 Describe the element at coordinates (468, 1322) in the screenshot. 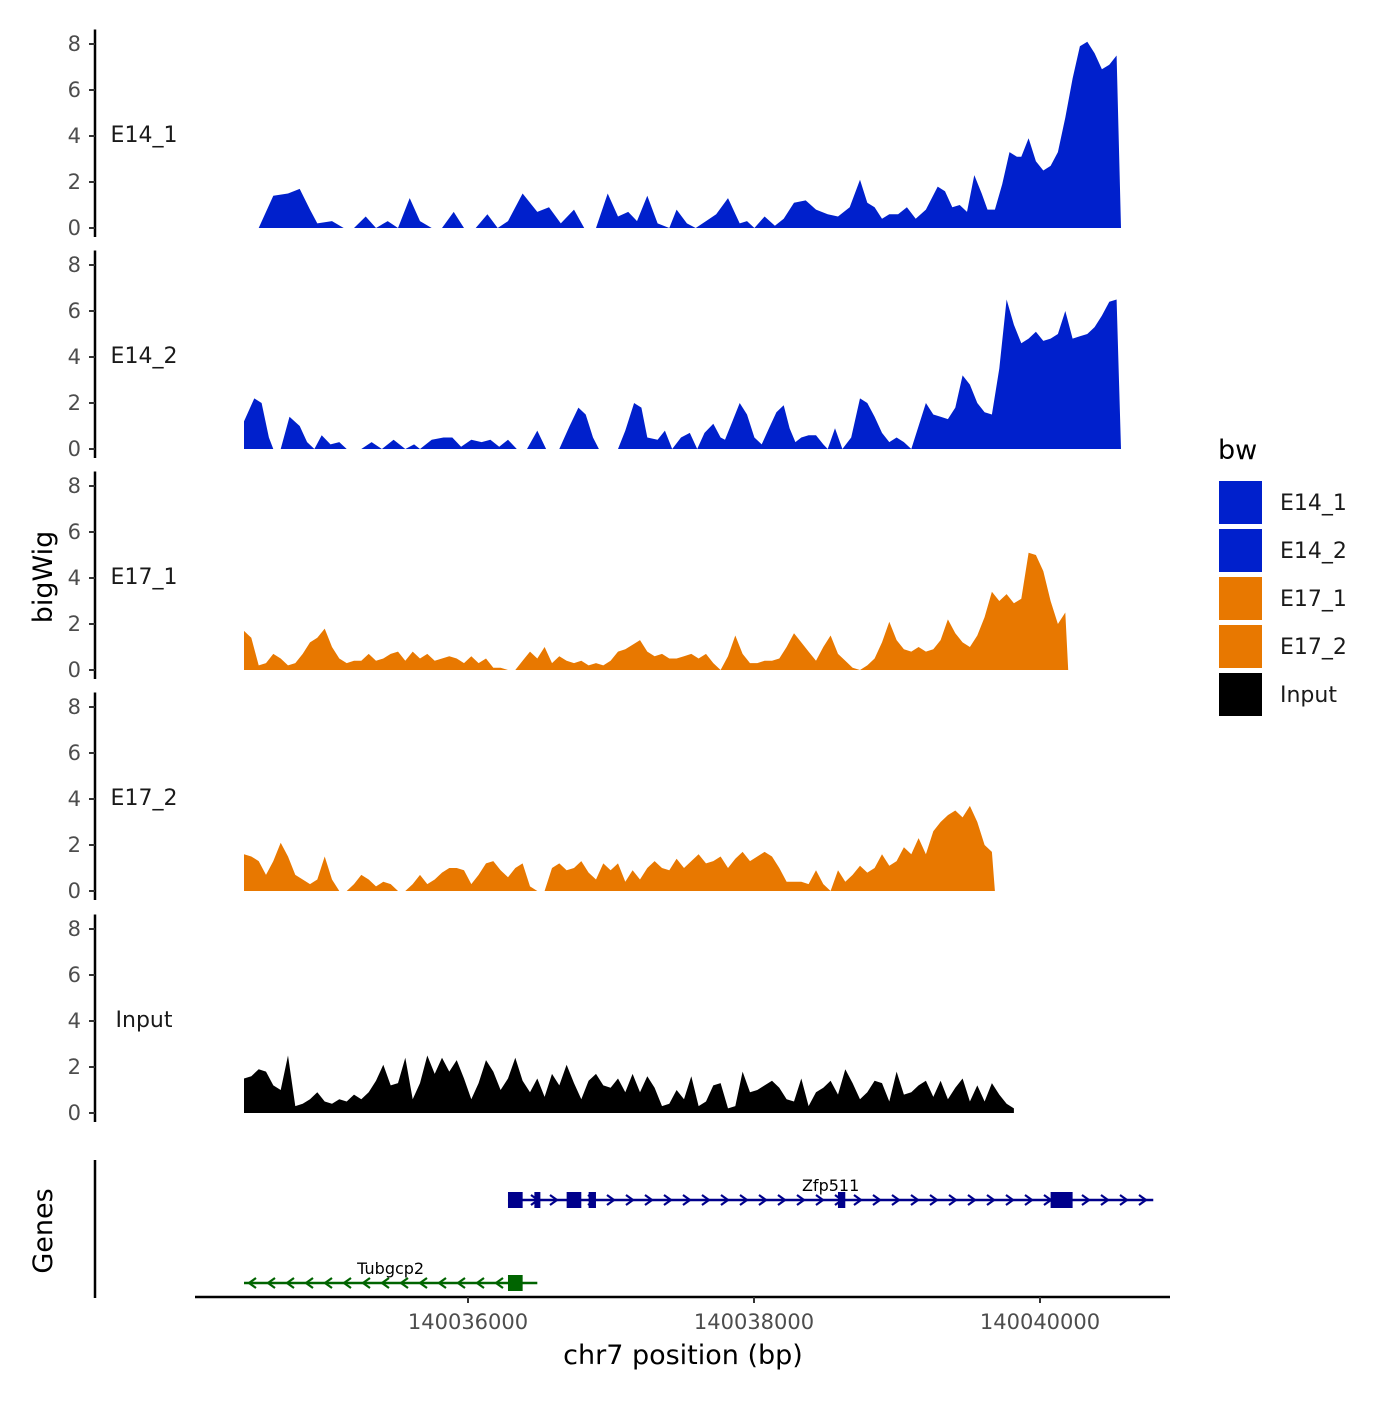

I see `x-tick-label: 140036000` at that location.